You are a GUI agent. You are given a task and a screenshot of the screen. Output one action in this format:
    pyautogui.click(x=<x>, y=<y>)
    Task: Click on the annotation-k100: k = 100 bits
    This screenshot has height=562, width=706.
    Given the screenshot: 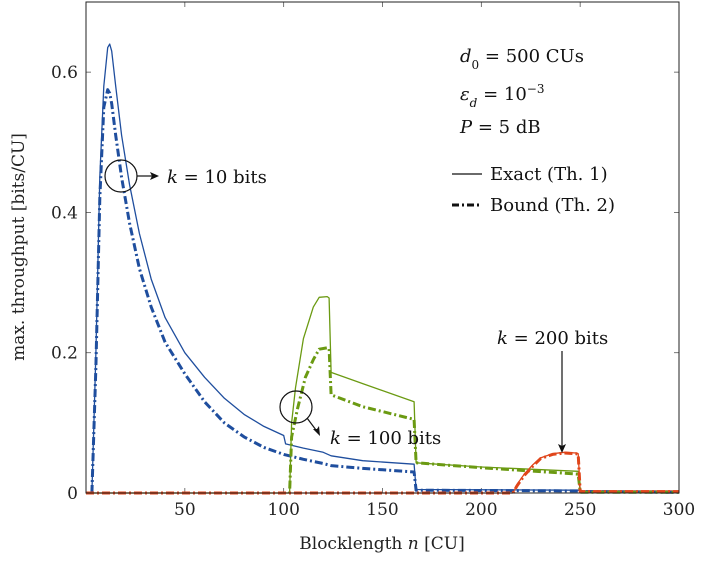 What is the action you would take?
    pyautogui.click(x=360, y=419)
    